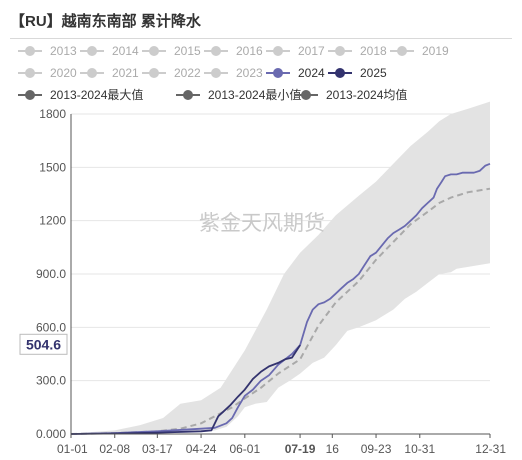 The width and height of the screenshot is (522, 460). Describe the element at coordinates (366, 94) in the screenshot. I see `legend-label: 2013-2024均值` at that location.